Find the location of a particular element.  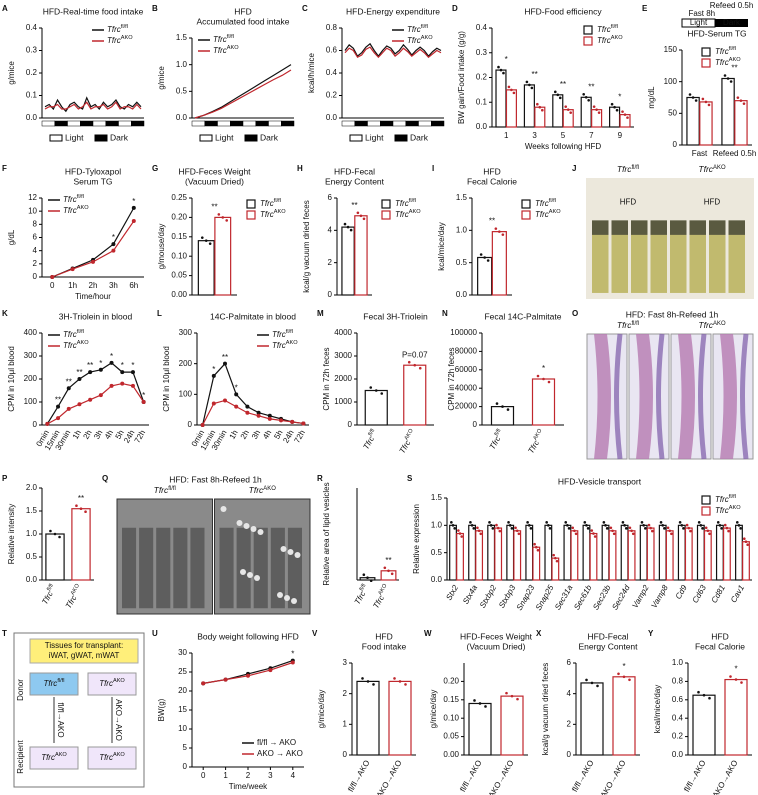

recipient-label-base: Tfrc is located at coordinates (48, 757).